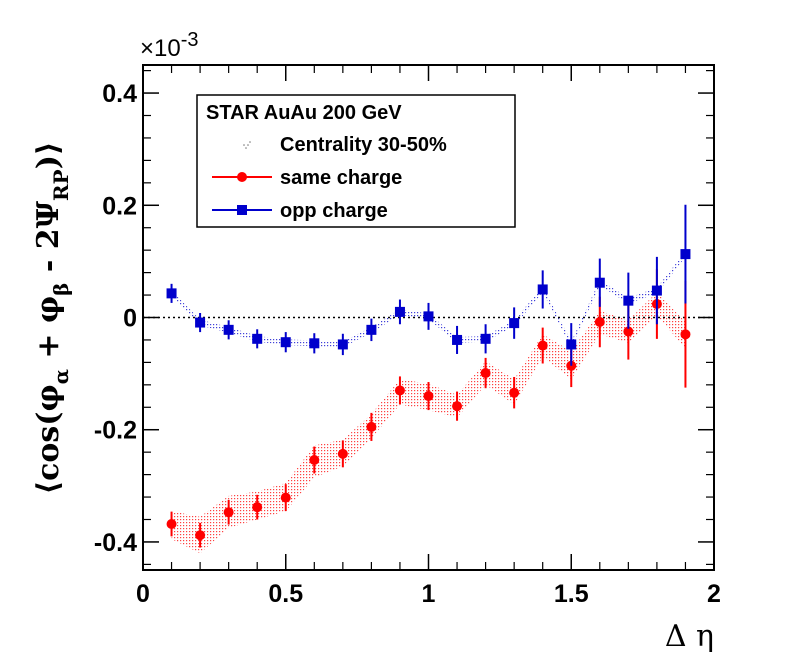  Describe the element at coordinates (115, 431) in the screenshot. I see `y-tick-label: -0.2` at that location.